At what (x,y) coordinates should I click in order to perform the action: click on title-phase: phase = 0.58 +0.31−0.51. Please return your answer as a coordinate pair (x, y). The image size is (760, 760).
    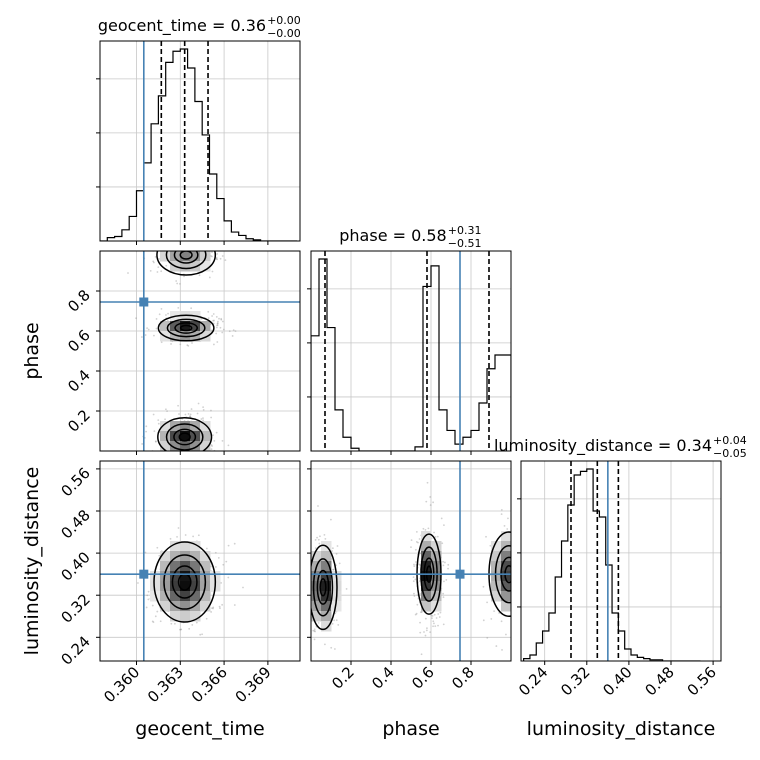
    Looking at the image, I should click on (410, 237).